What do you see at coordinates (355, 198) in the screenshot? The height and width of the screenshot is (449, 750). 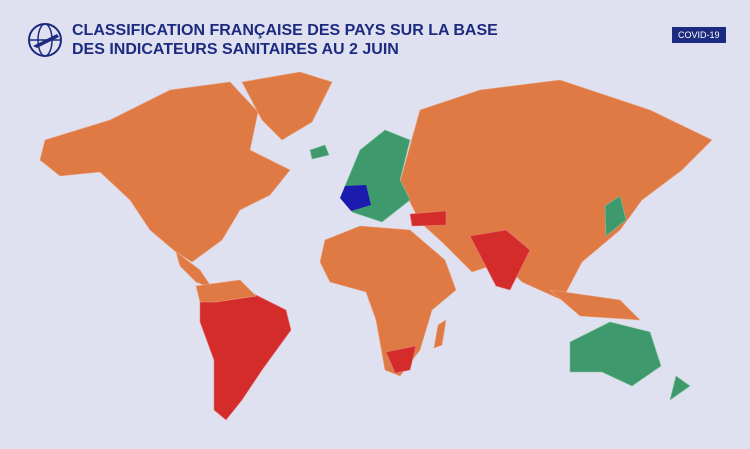 I see `france` at bounding box center [355, 198].